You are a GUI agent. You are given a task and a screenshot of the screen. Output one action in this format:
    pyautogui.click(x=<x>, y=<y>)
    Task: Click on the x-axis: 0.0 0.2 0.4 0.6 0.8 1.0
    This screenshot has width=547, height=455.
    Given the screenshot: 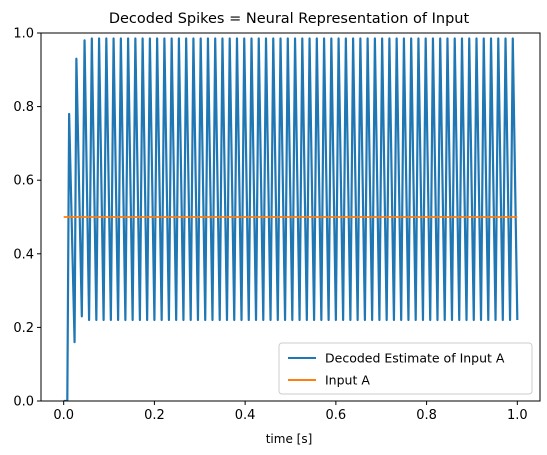 What is the action you would take?
    pyautogui.click(x=290, y=412)
    